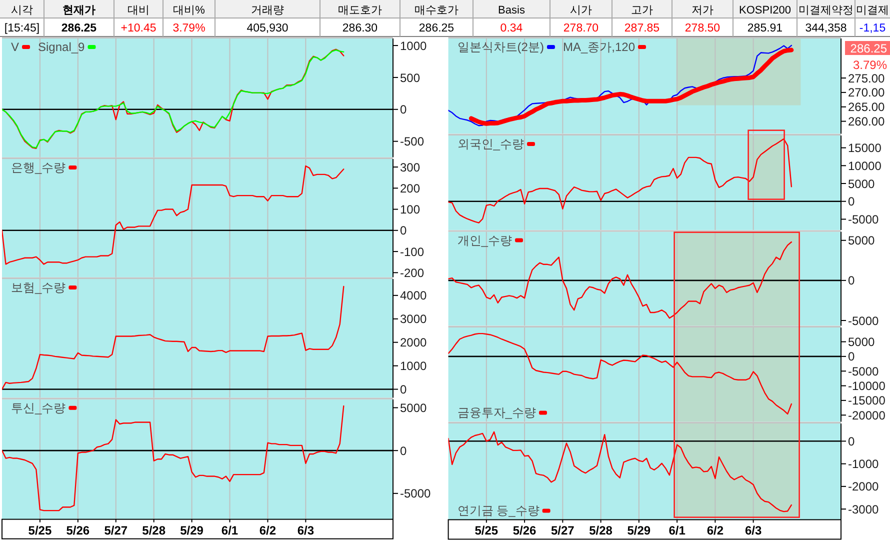  Describe the element at coordinates (484, 240) in the screenshot. I see `legend-label: 개인_수량` at that location.